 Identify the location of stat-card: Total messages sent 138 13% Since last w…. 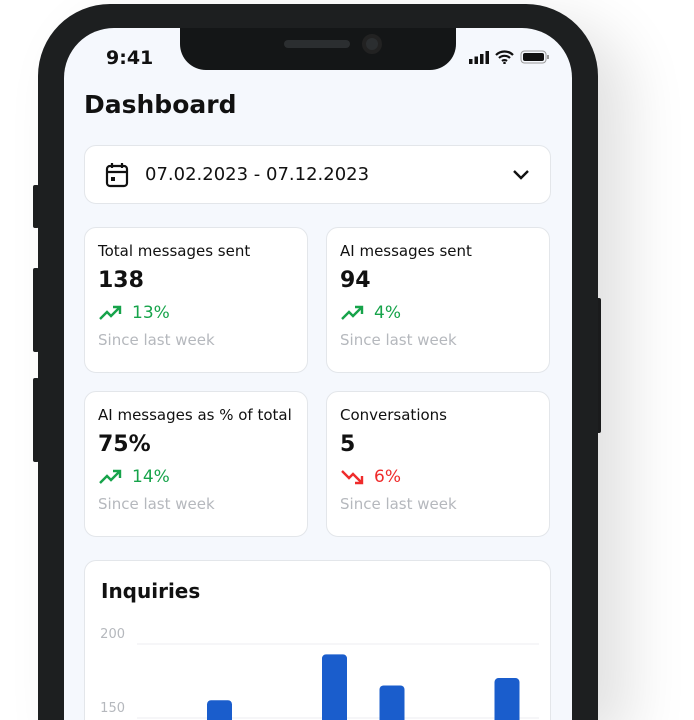
(196, 300).